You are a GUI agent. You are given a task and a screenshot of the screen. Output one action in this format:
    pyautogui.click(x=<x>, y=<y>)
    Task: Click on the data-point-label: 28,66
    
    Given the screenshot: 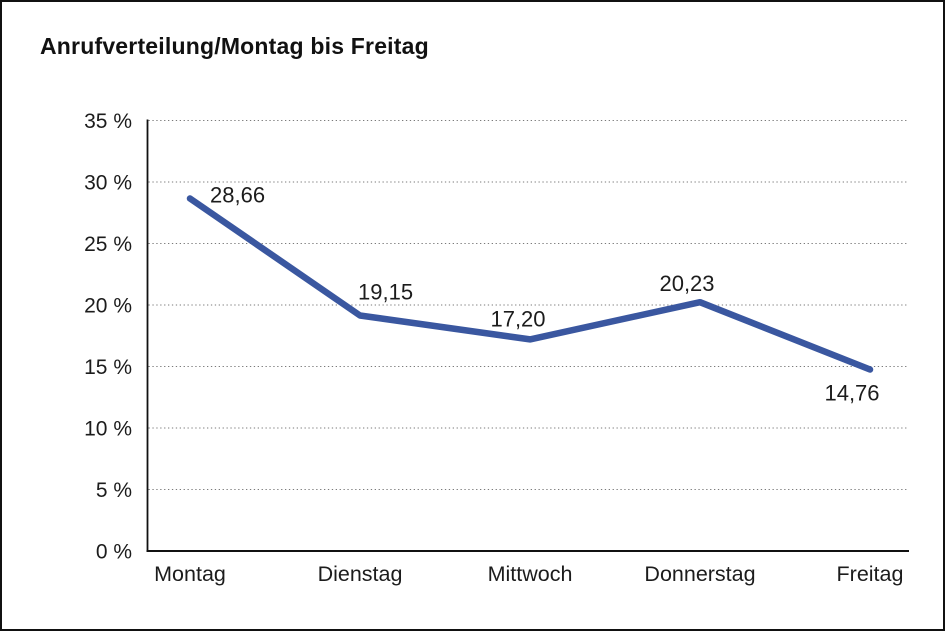 What is the action you would take?
    pyautogui.click(x=237, y=194)
    